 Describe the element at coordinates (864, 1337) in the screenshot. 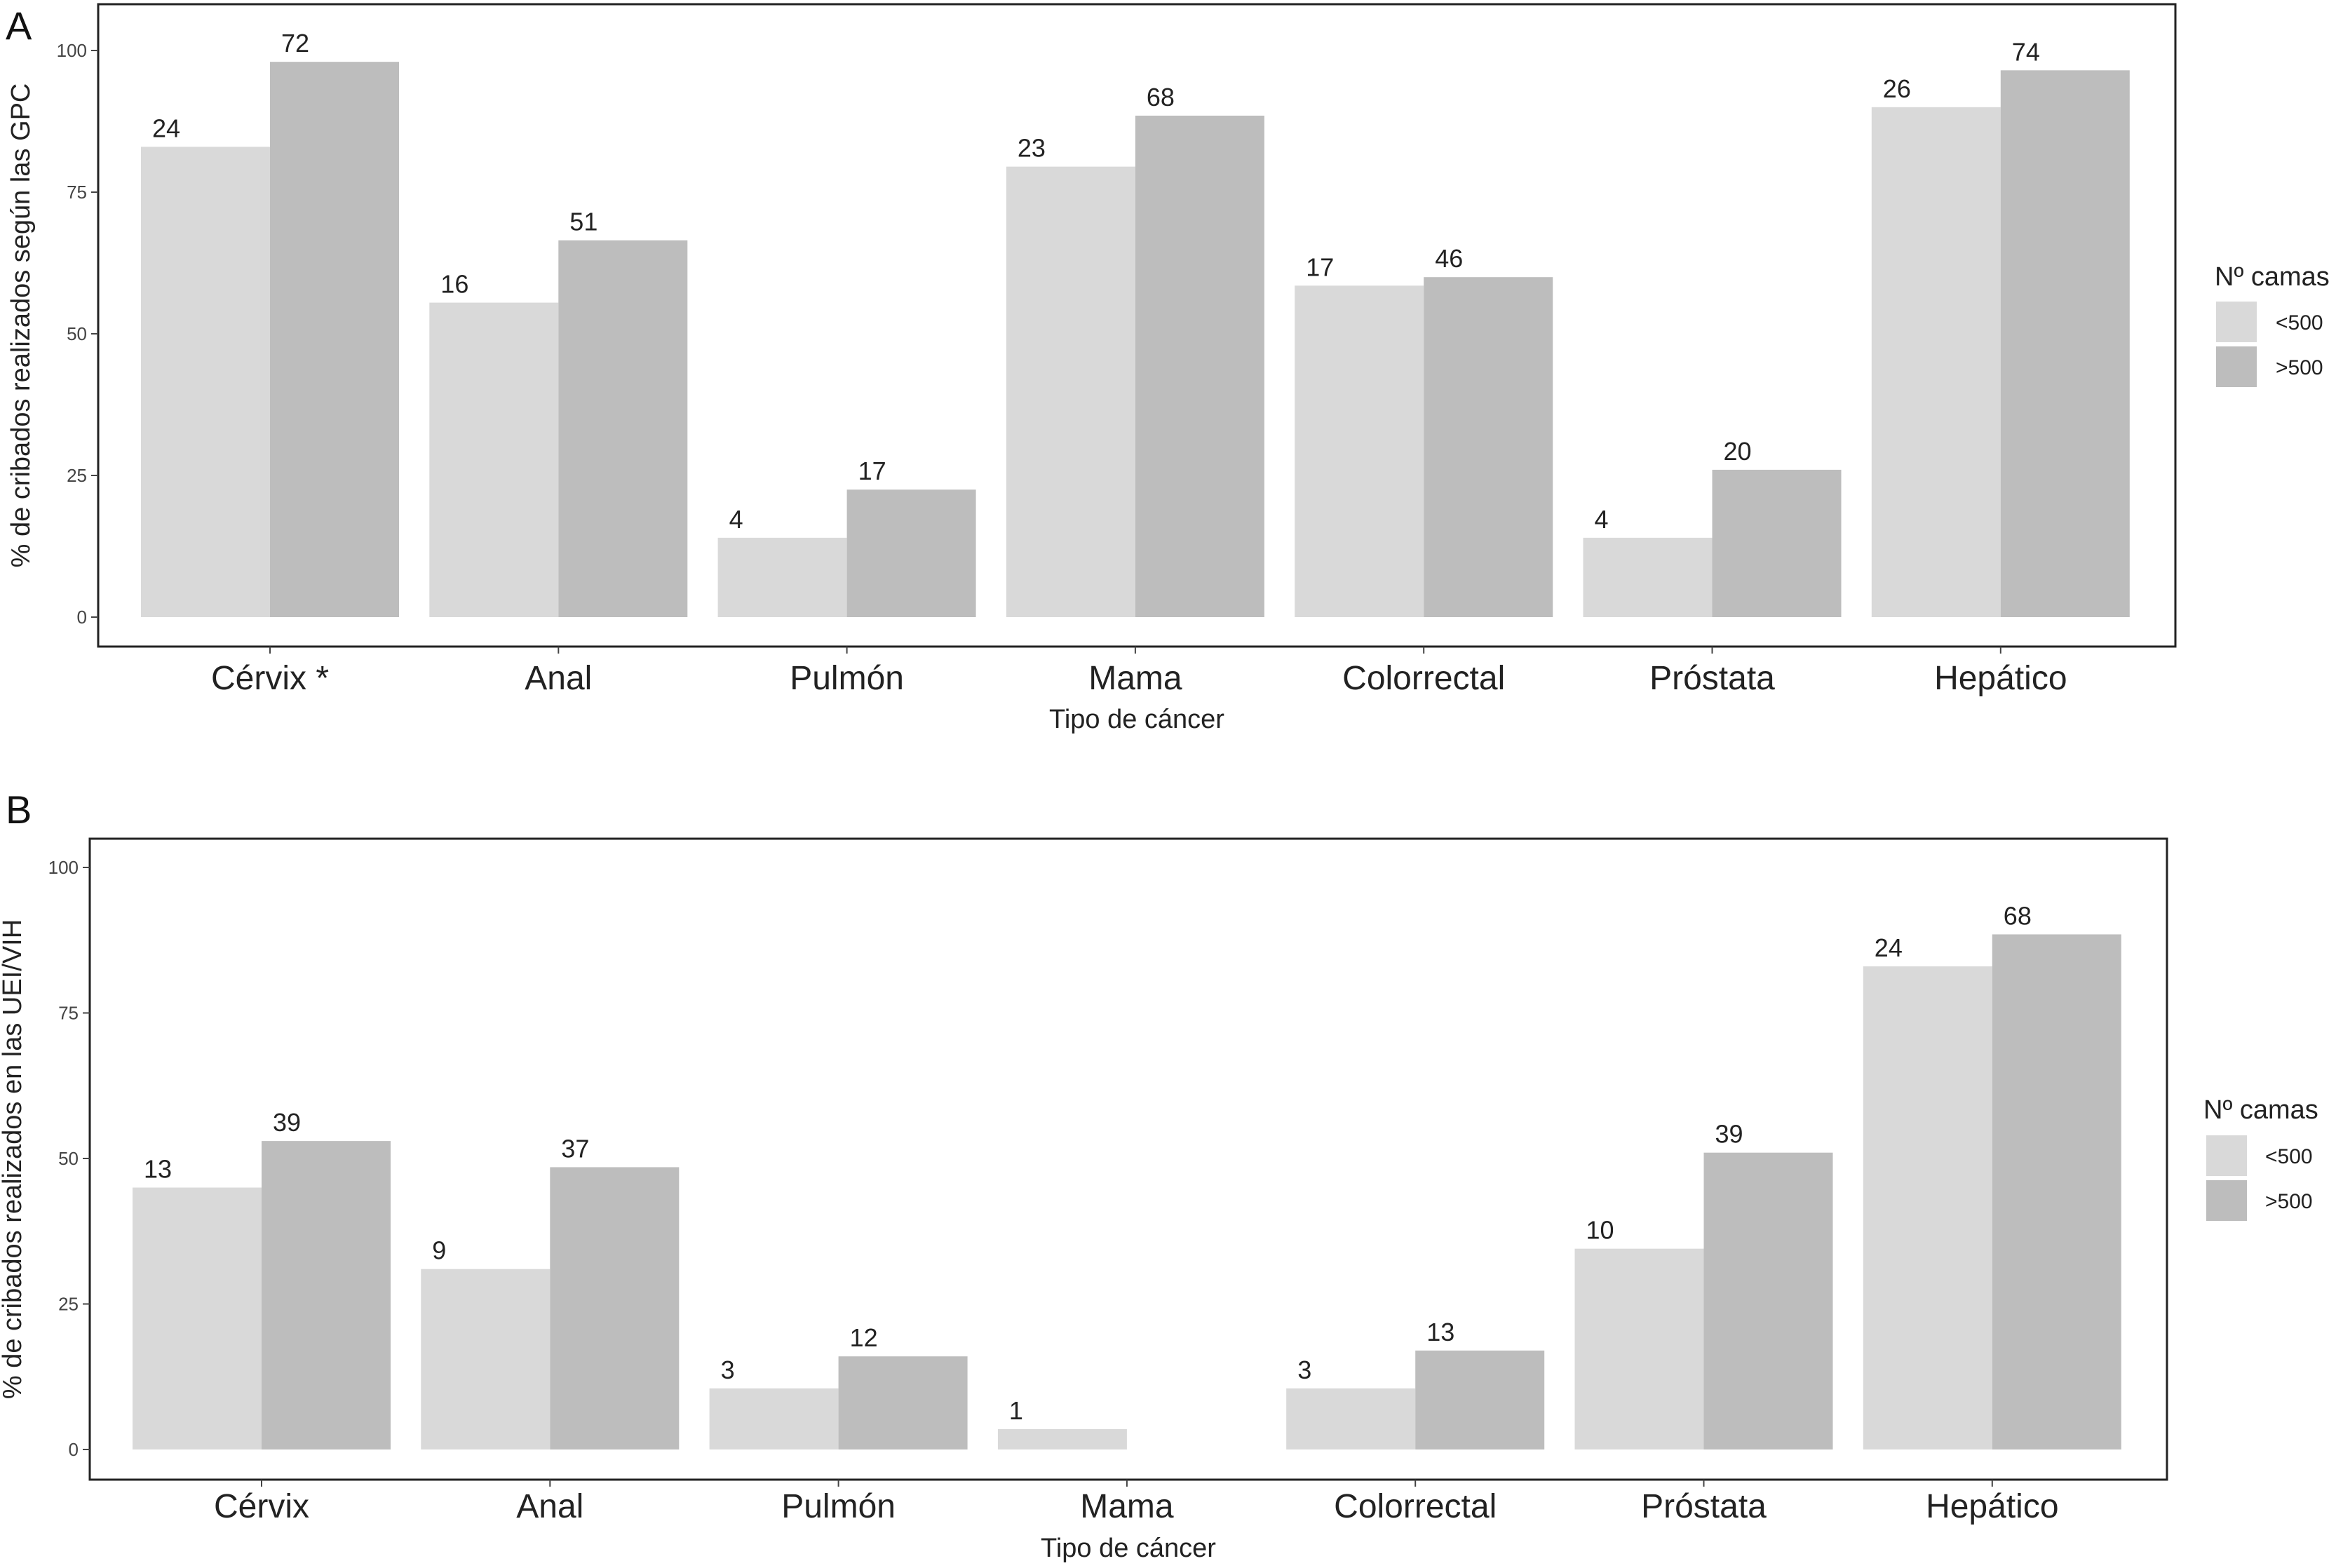

I see `bar-value-label: 12` at that location.